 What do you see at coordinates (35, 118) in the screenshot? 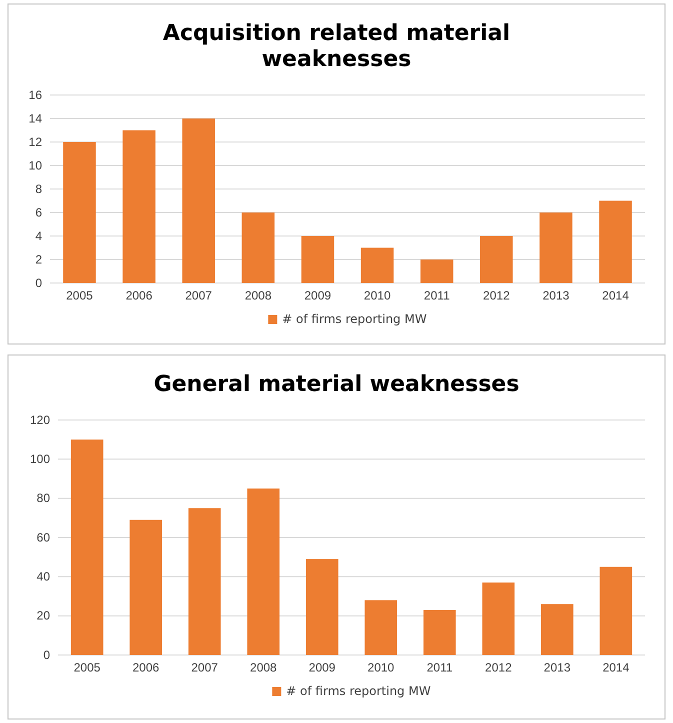
I see `y-tick-label: 14` at bounding box center [35, 118].